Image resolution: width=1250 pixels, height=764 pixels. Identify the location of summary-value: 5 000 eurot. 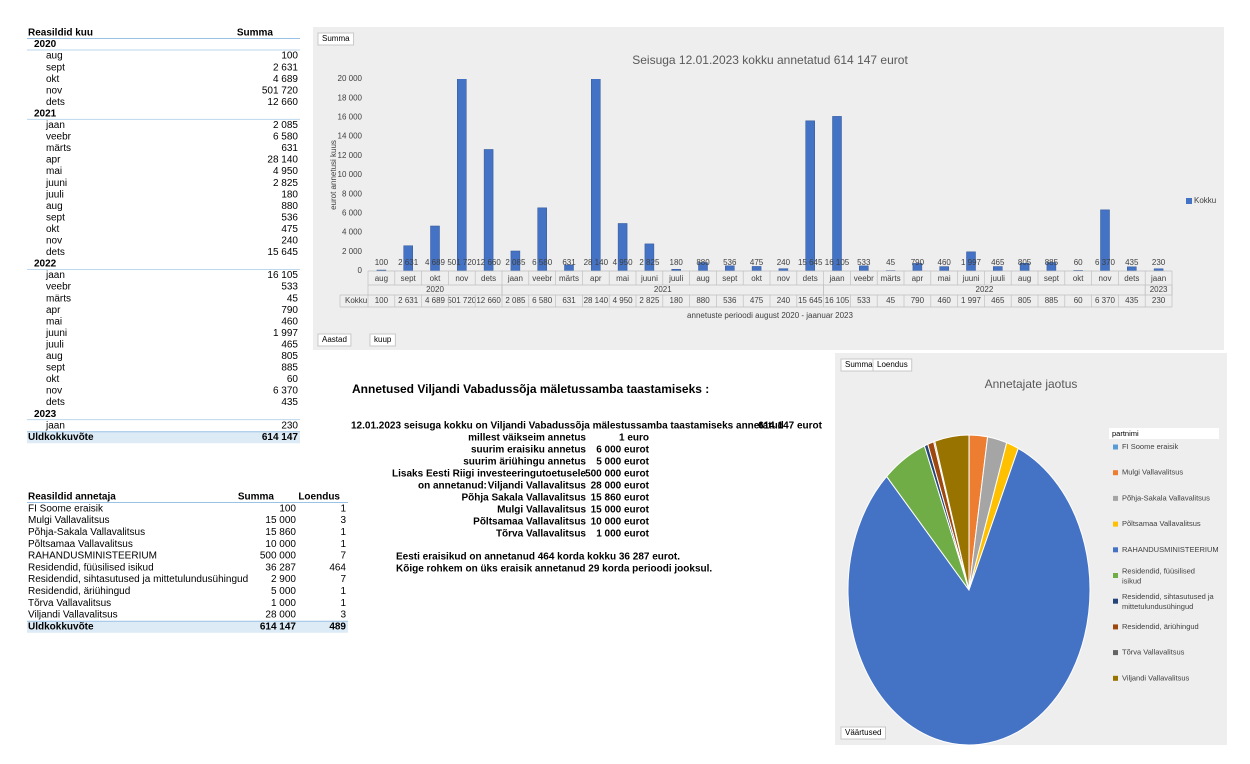
(622, 462).